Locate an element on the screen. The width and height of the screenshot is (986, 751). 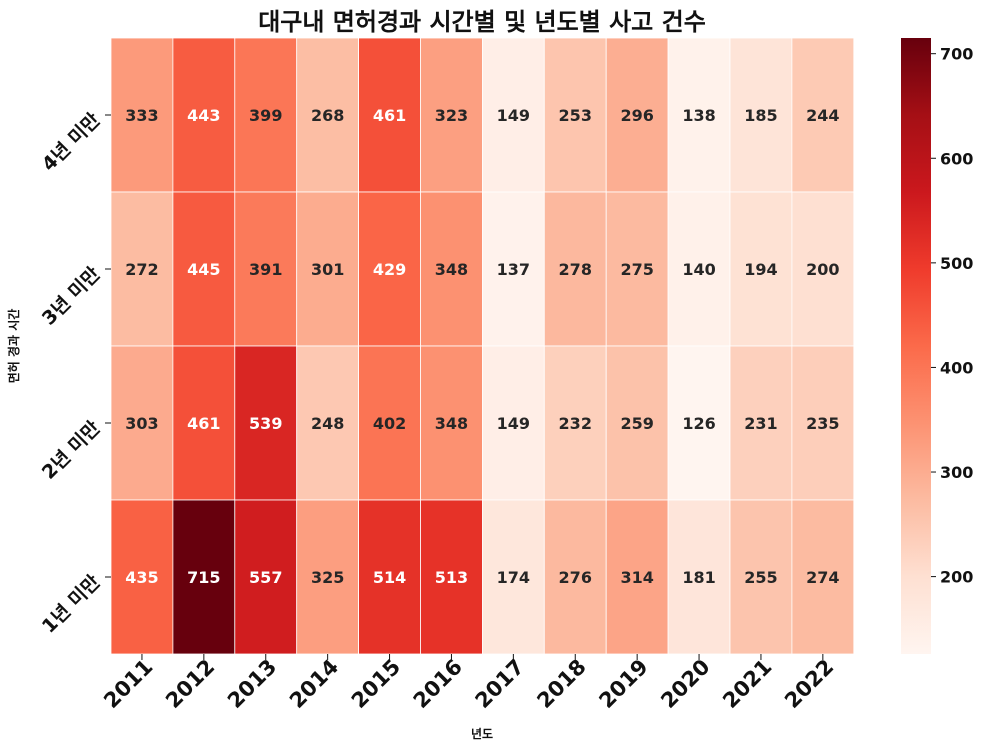
cell-value-label: 126 is located at coordinates (698, 423).